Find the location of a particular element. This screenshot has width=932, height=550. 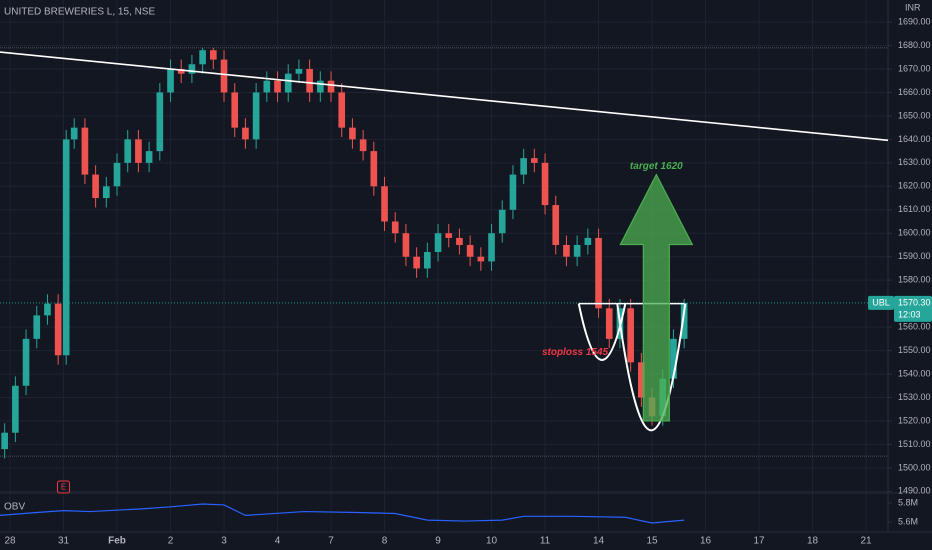

x-tick-label: 11 is located at coordinates (545, 541).